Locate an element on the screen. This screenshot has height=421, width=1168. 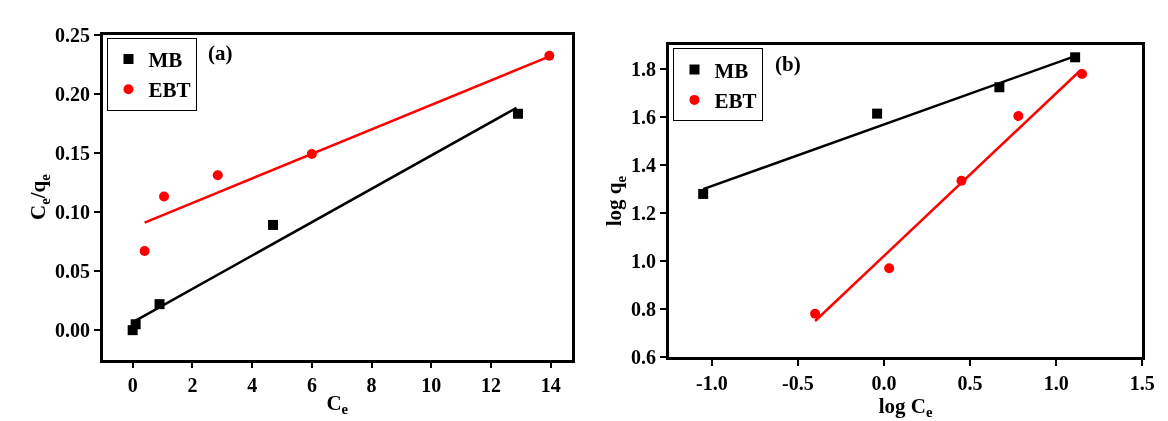
x-tick-label: -0.5 is located at coordinates (798, 382).